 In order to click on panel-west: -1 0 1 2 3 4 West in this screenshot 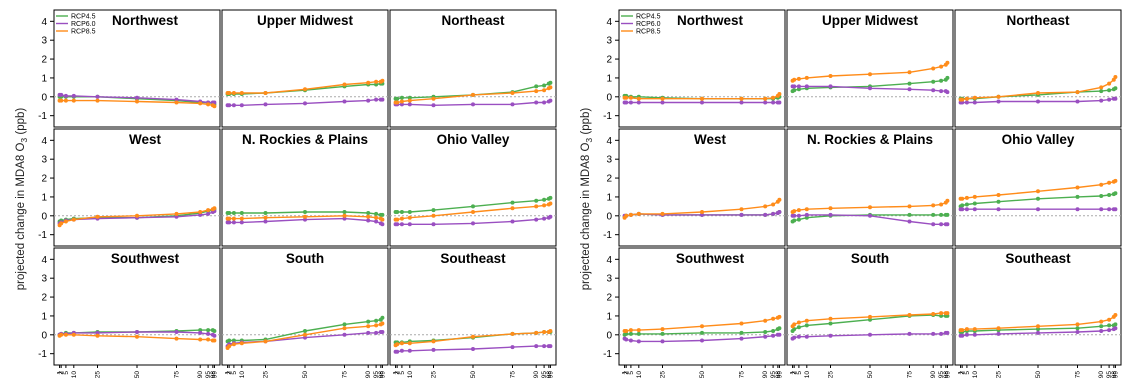, I will do `click(129, 187)`.